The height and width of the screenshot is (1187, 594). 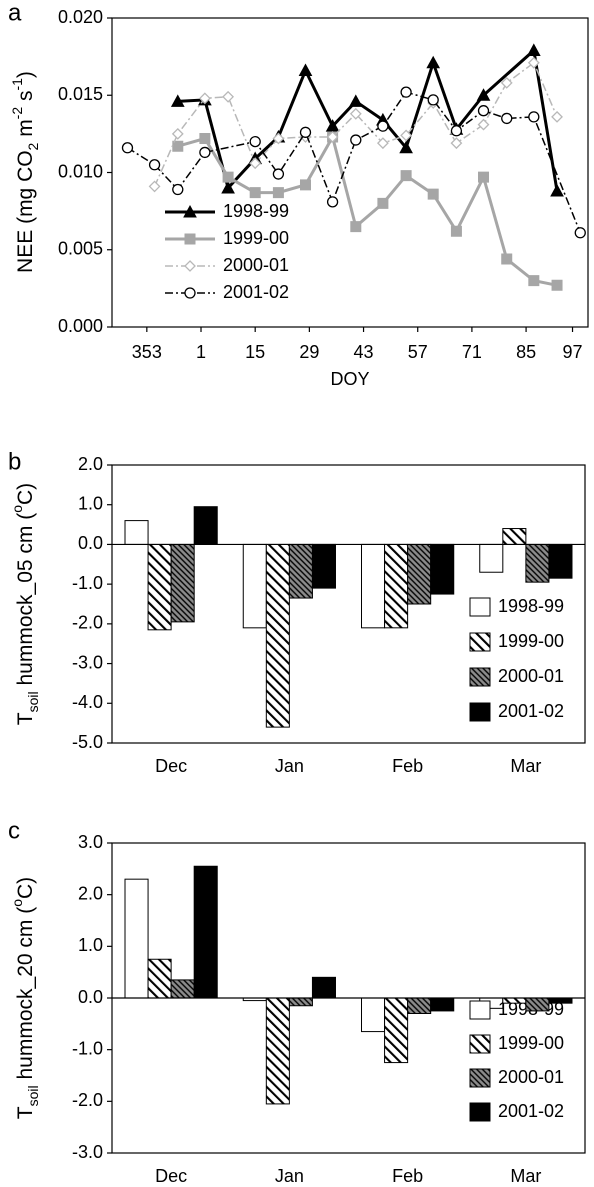 What do you see at coordinates (33, 1095) in the screenshot?
I see `y-axis-label-part: soil` at bounding box center [33, 1095].